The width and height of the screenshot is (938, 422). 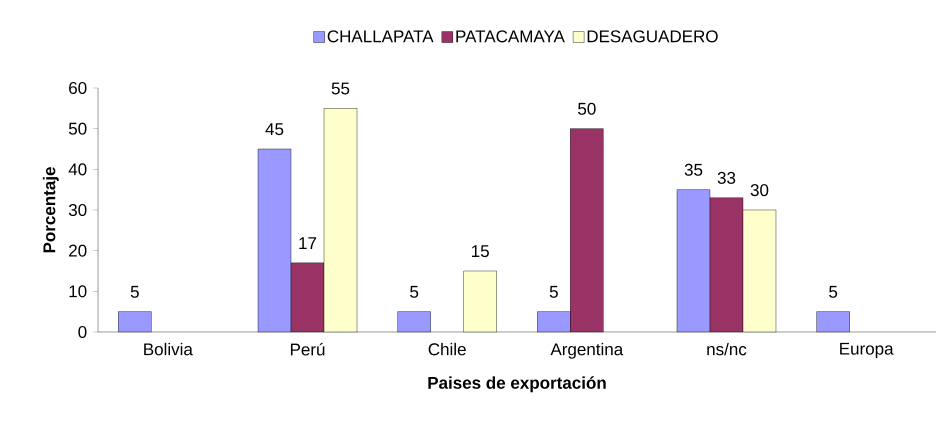 What do you see at coordinates (693, 170) in the screenshot?
I see `data-label: 35` at bounding box center [693, 170].